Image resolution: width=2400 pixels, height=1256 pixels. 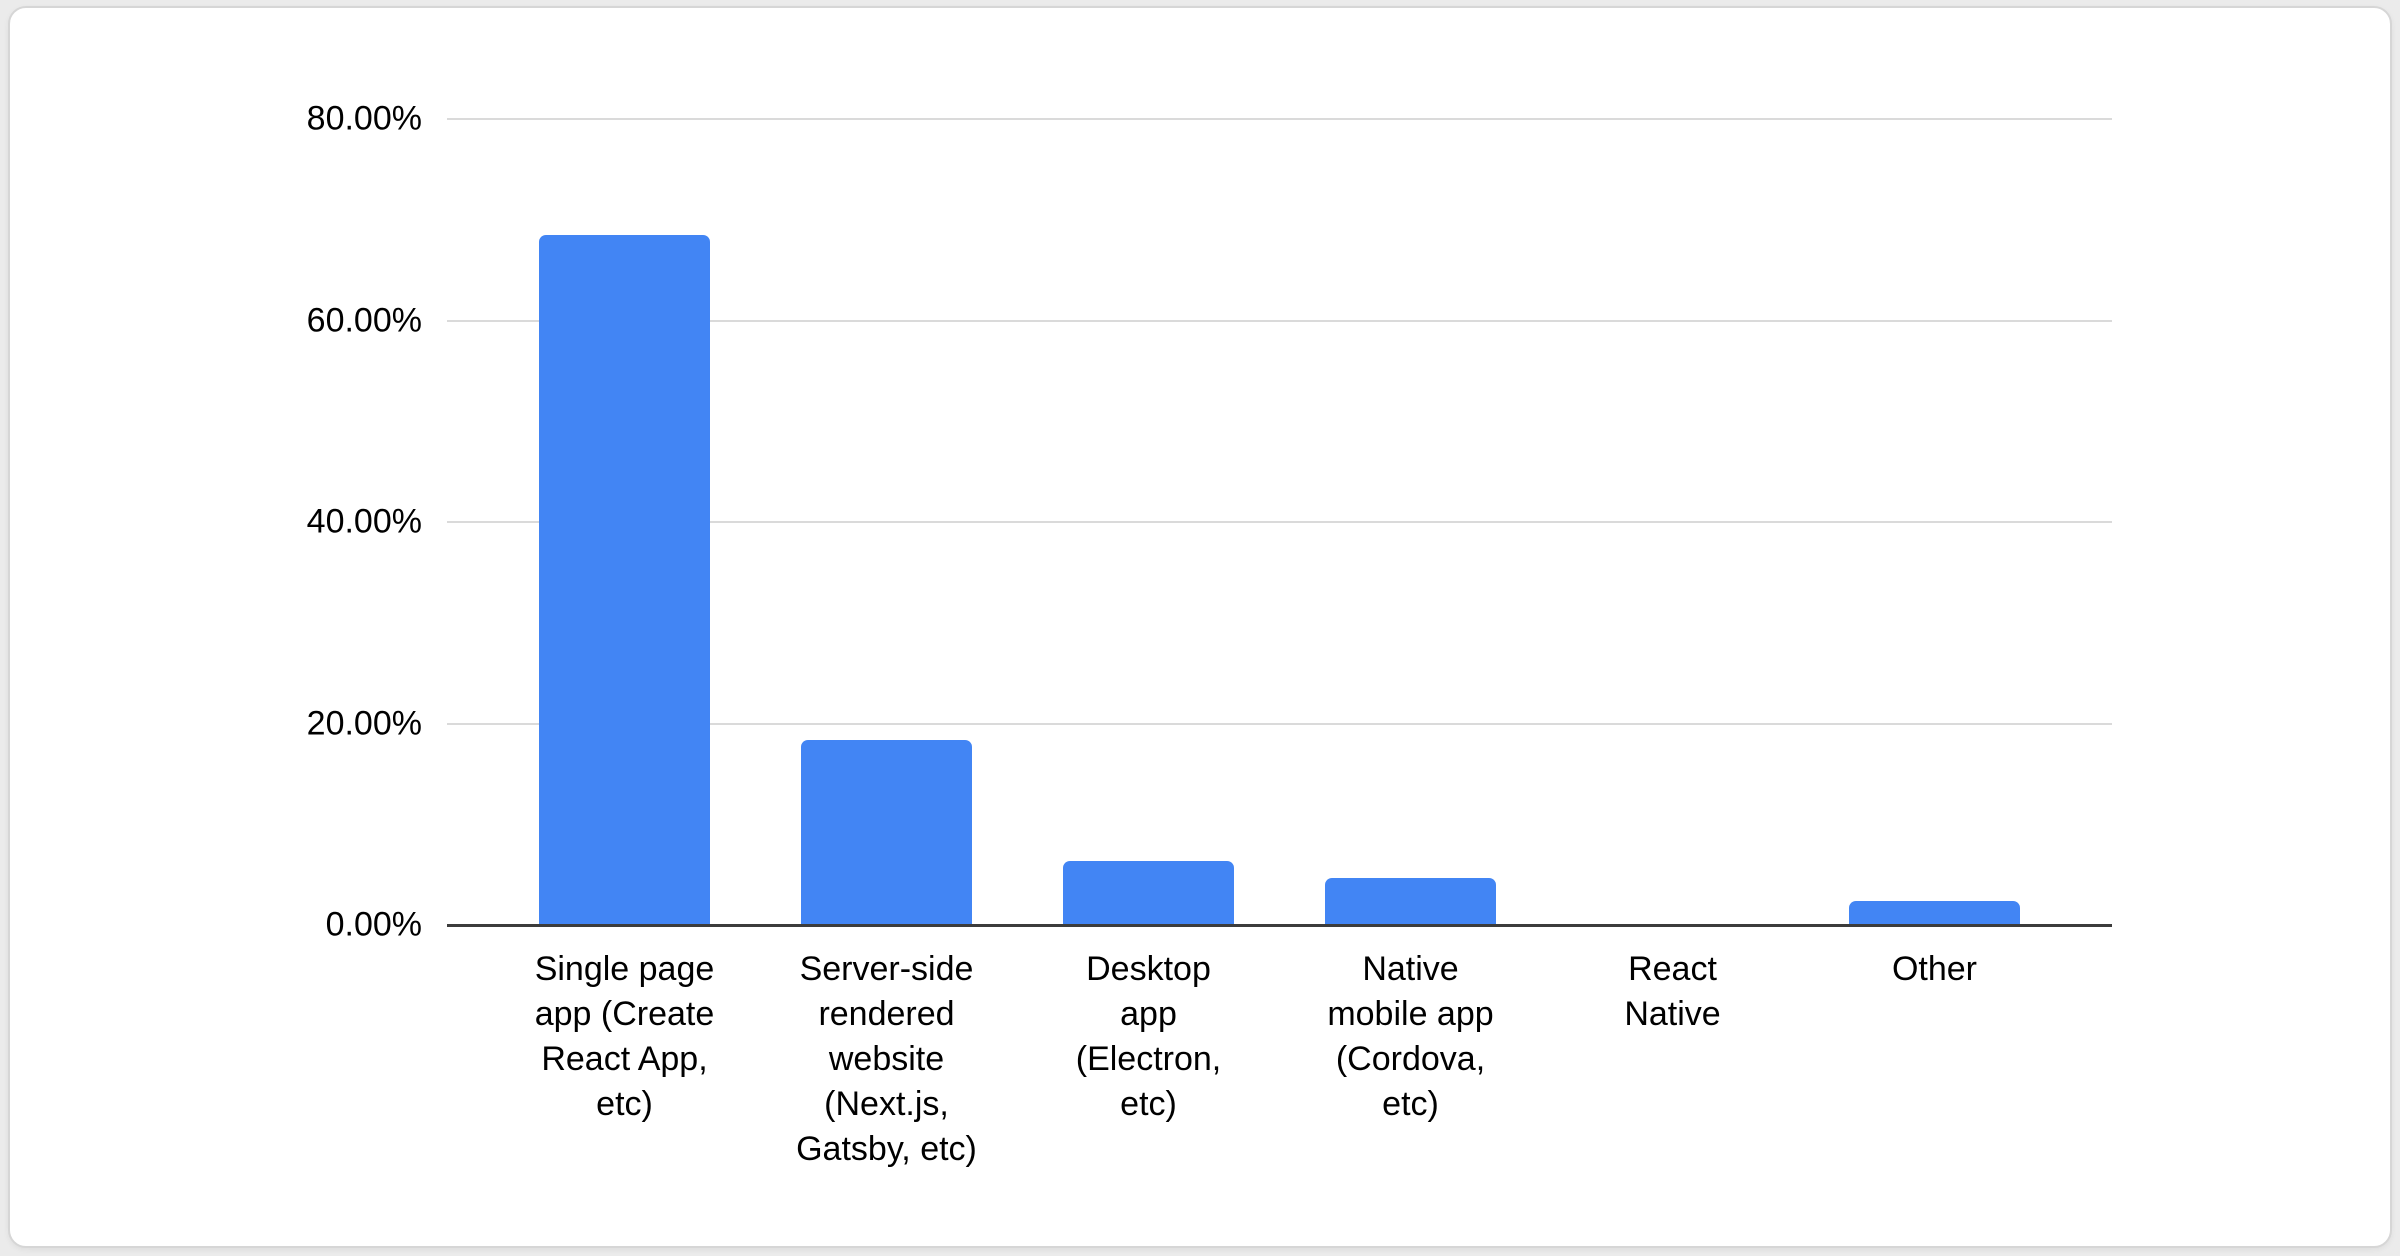 What do you see at coordinates (364, 118) in the screenshot?
I see `y-axis-tick-label: 80.00%` at bounding box center [364, 118].